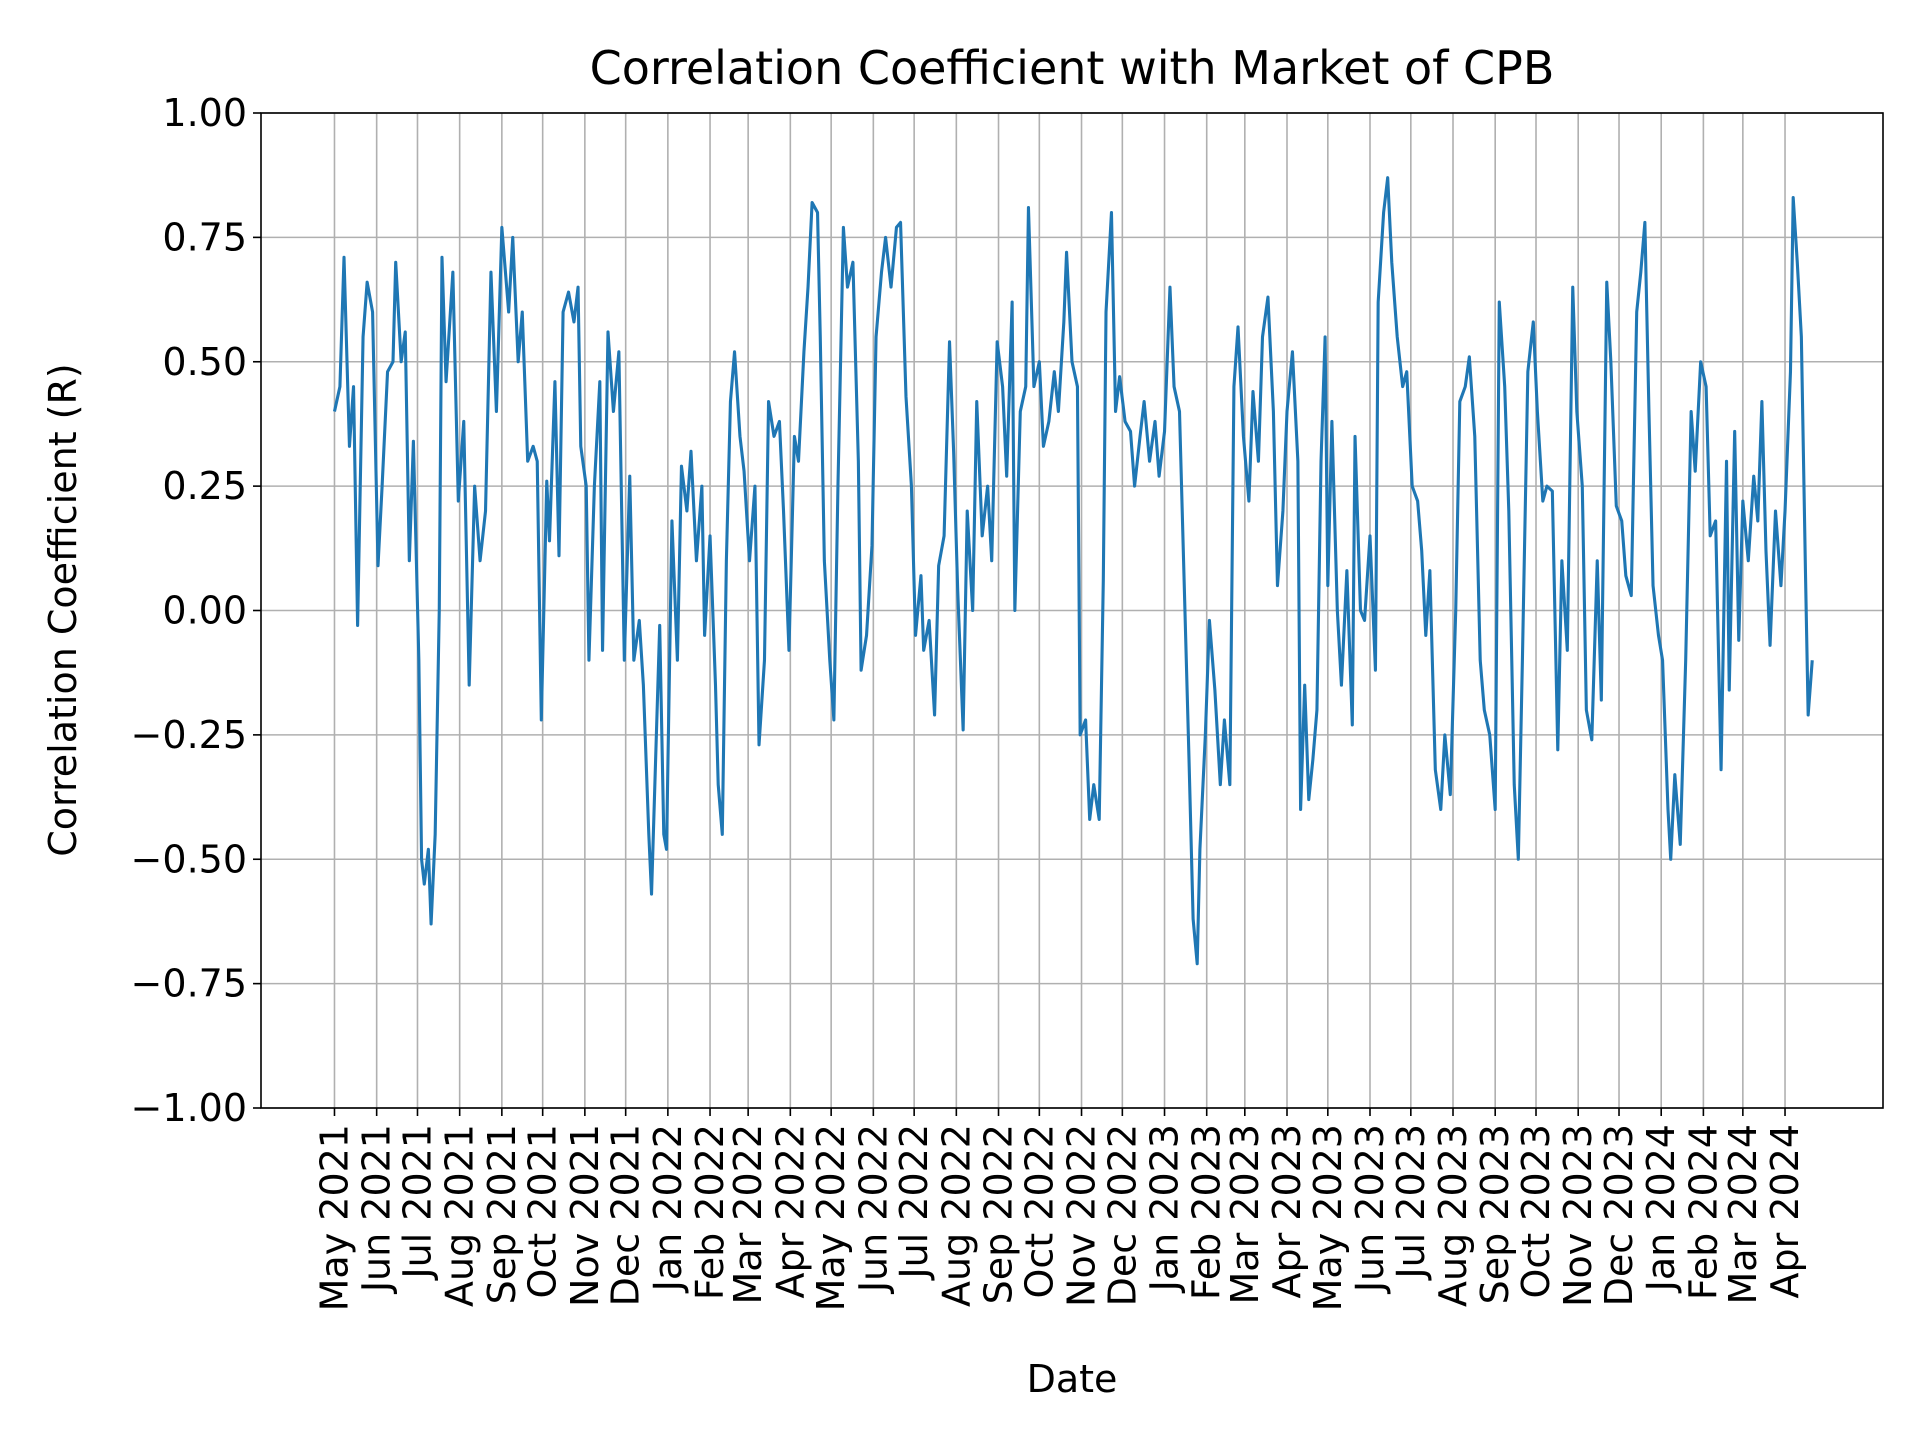 Image resolution: width=1920 pixels, height=1440 pixels. Describe the element at coordinates (63, 609) in the screenshot. I see `y-axis-label: Correlation Coefficient (R)` at that location.